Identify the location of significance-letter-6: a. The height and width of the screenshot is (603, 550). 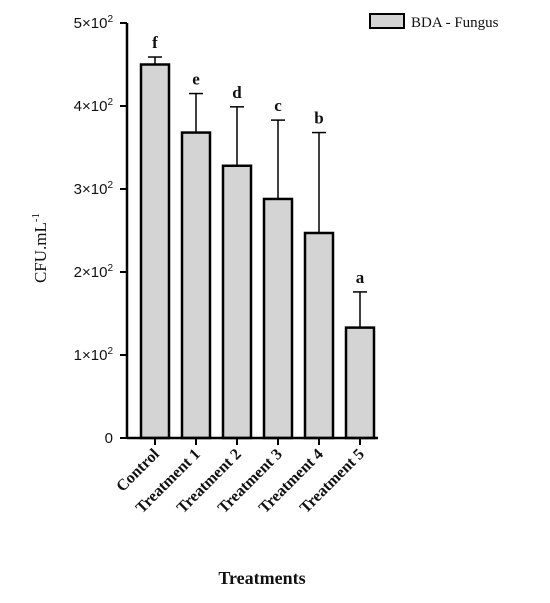
(360, 277).